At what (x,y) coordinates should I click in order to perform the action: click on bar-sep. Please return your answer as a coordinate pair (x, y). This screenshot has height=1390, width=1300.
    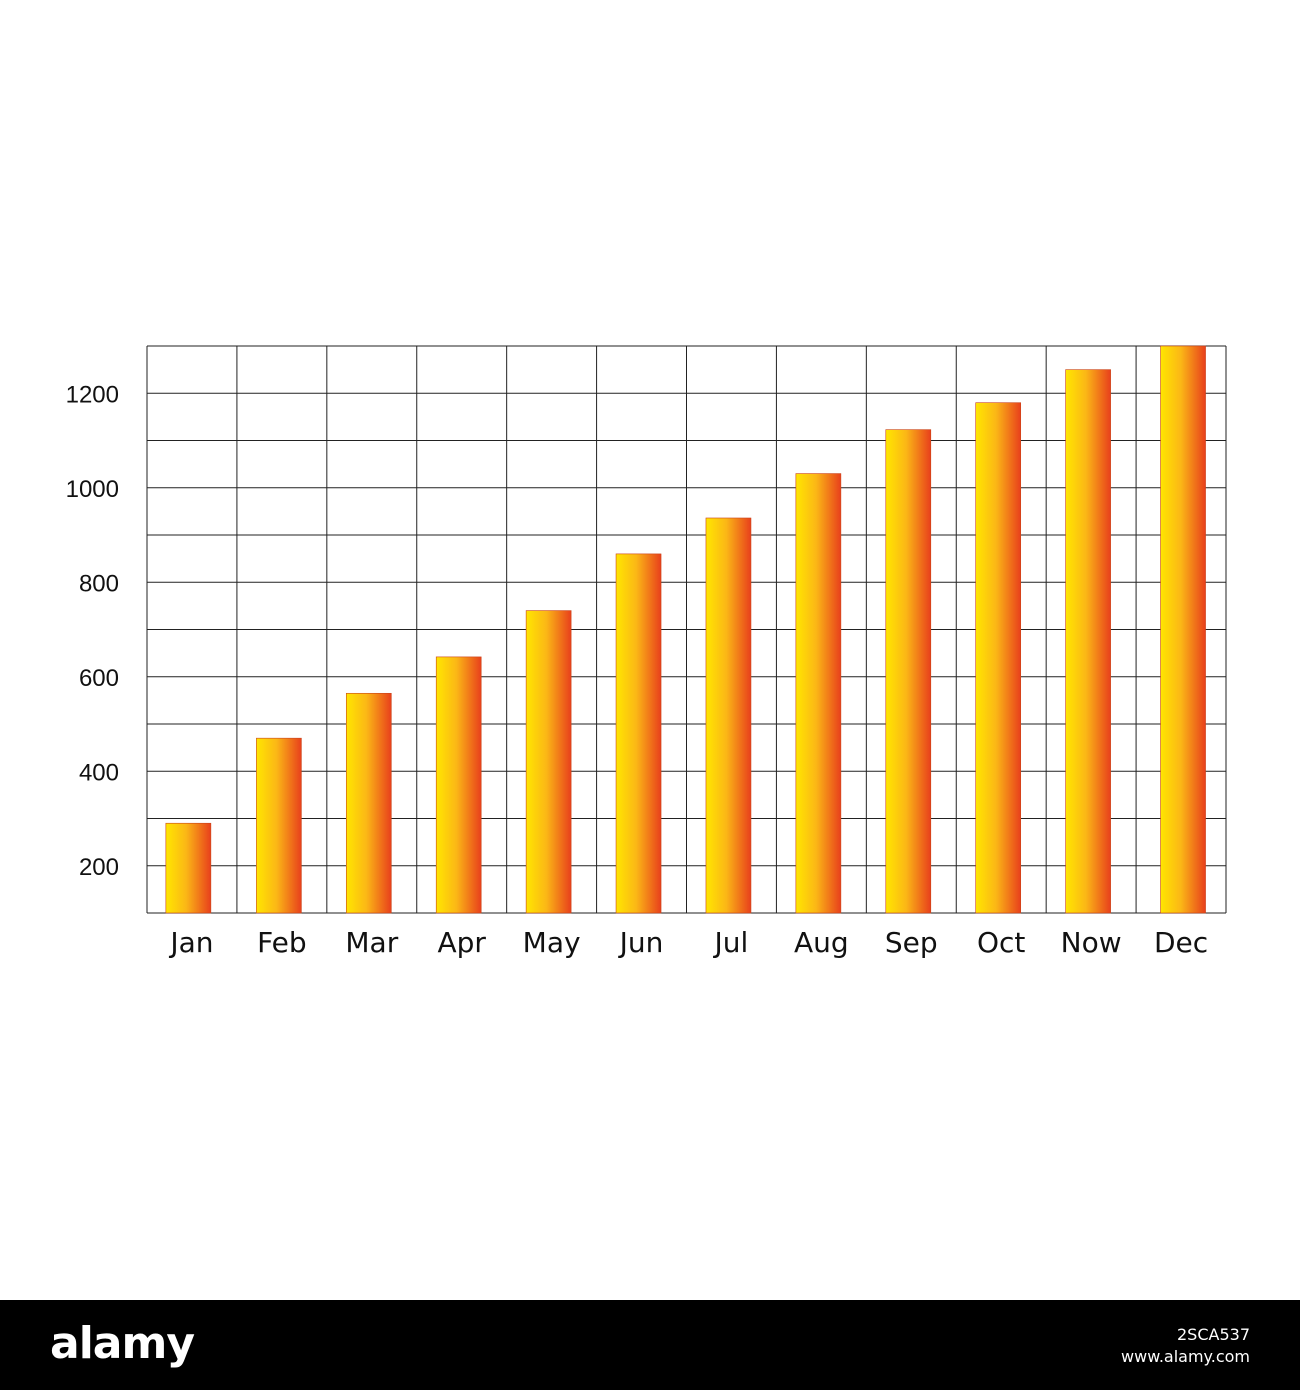
    Looking at the image, I should click on (908, 671).